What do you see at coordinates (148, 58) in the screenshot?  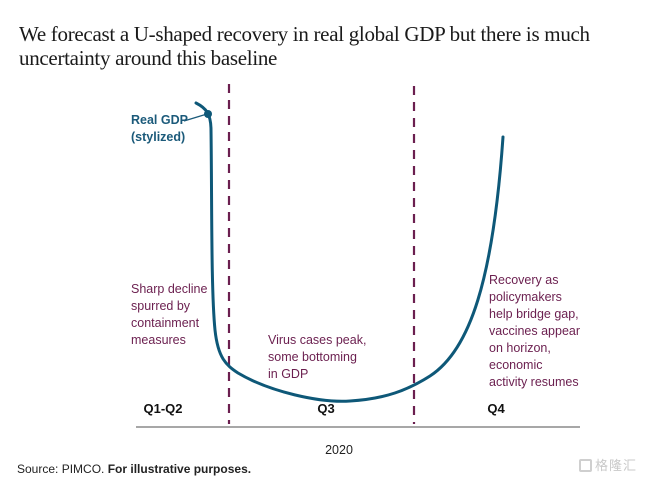 I see `chart-title-line-2: uncertainty around this baseline` at bounding box center [148, 58].